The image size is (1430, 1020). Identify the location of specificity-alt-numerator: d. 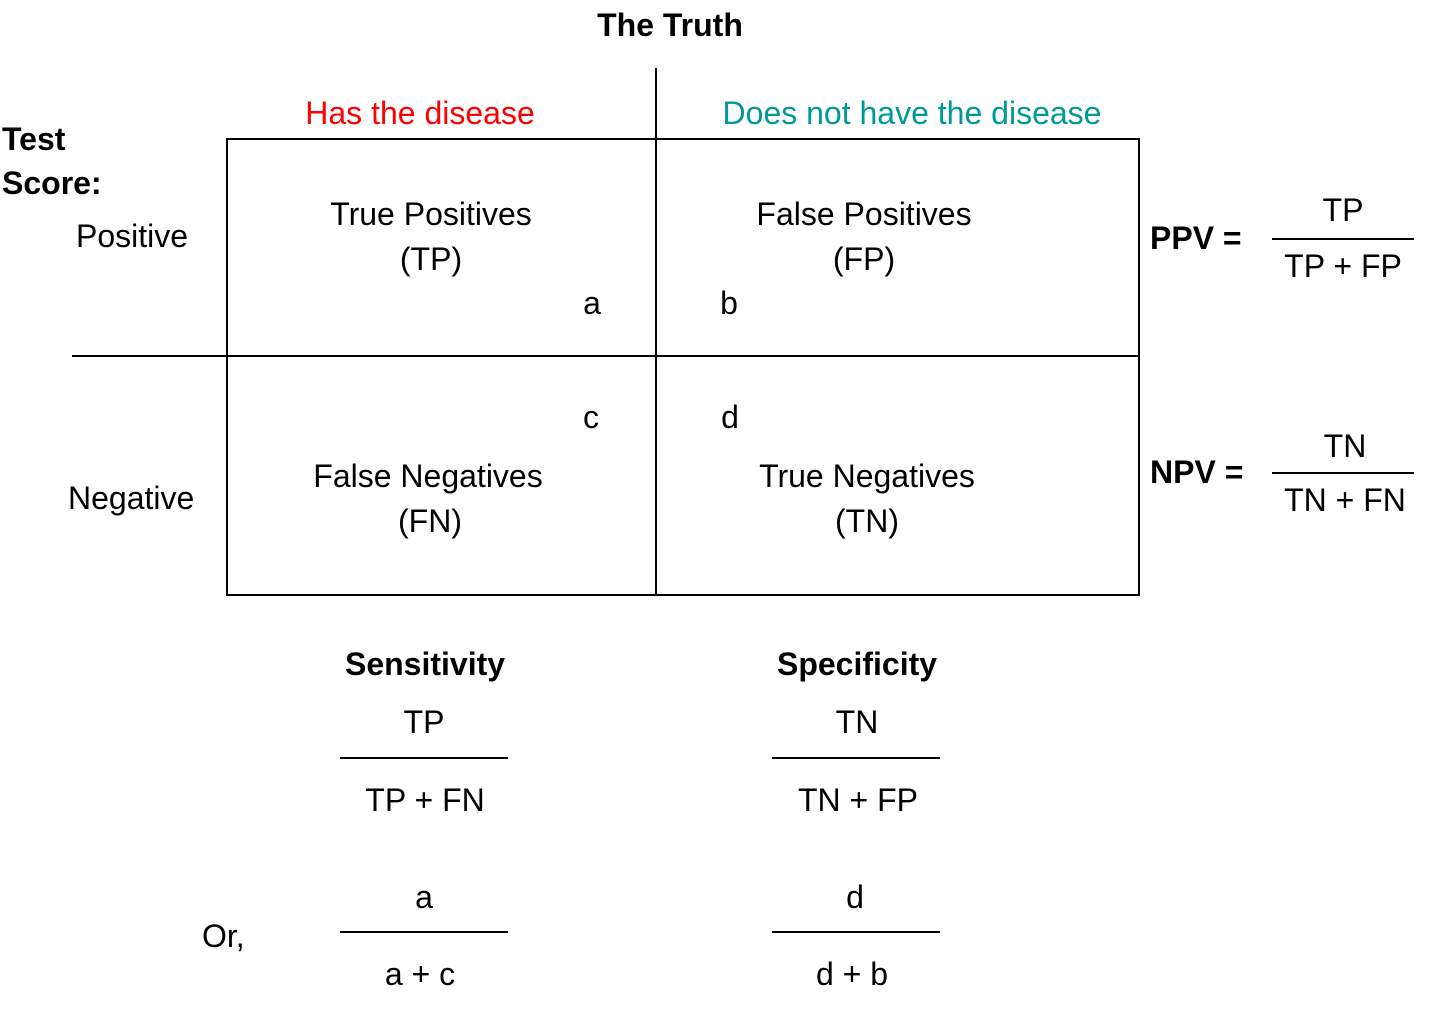
(855, 897).